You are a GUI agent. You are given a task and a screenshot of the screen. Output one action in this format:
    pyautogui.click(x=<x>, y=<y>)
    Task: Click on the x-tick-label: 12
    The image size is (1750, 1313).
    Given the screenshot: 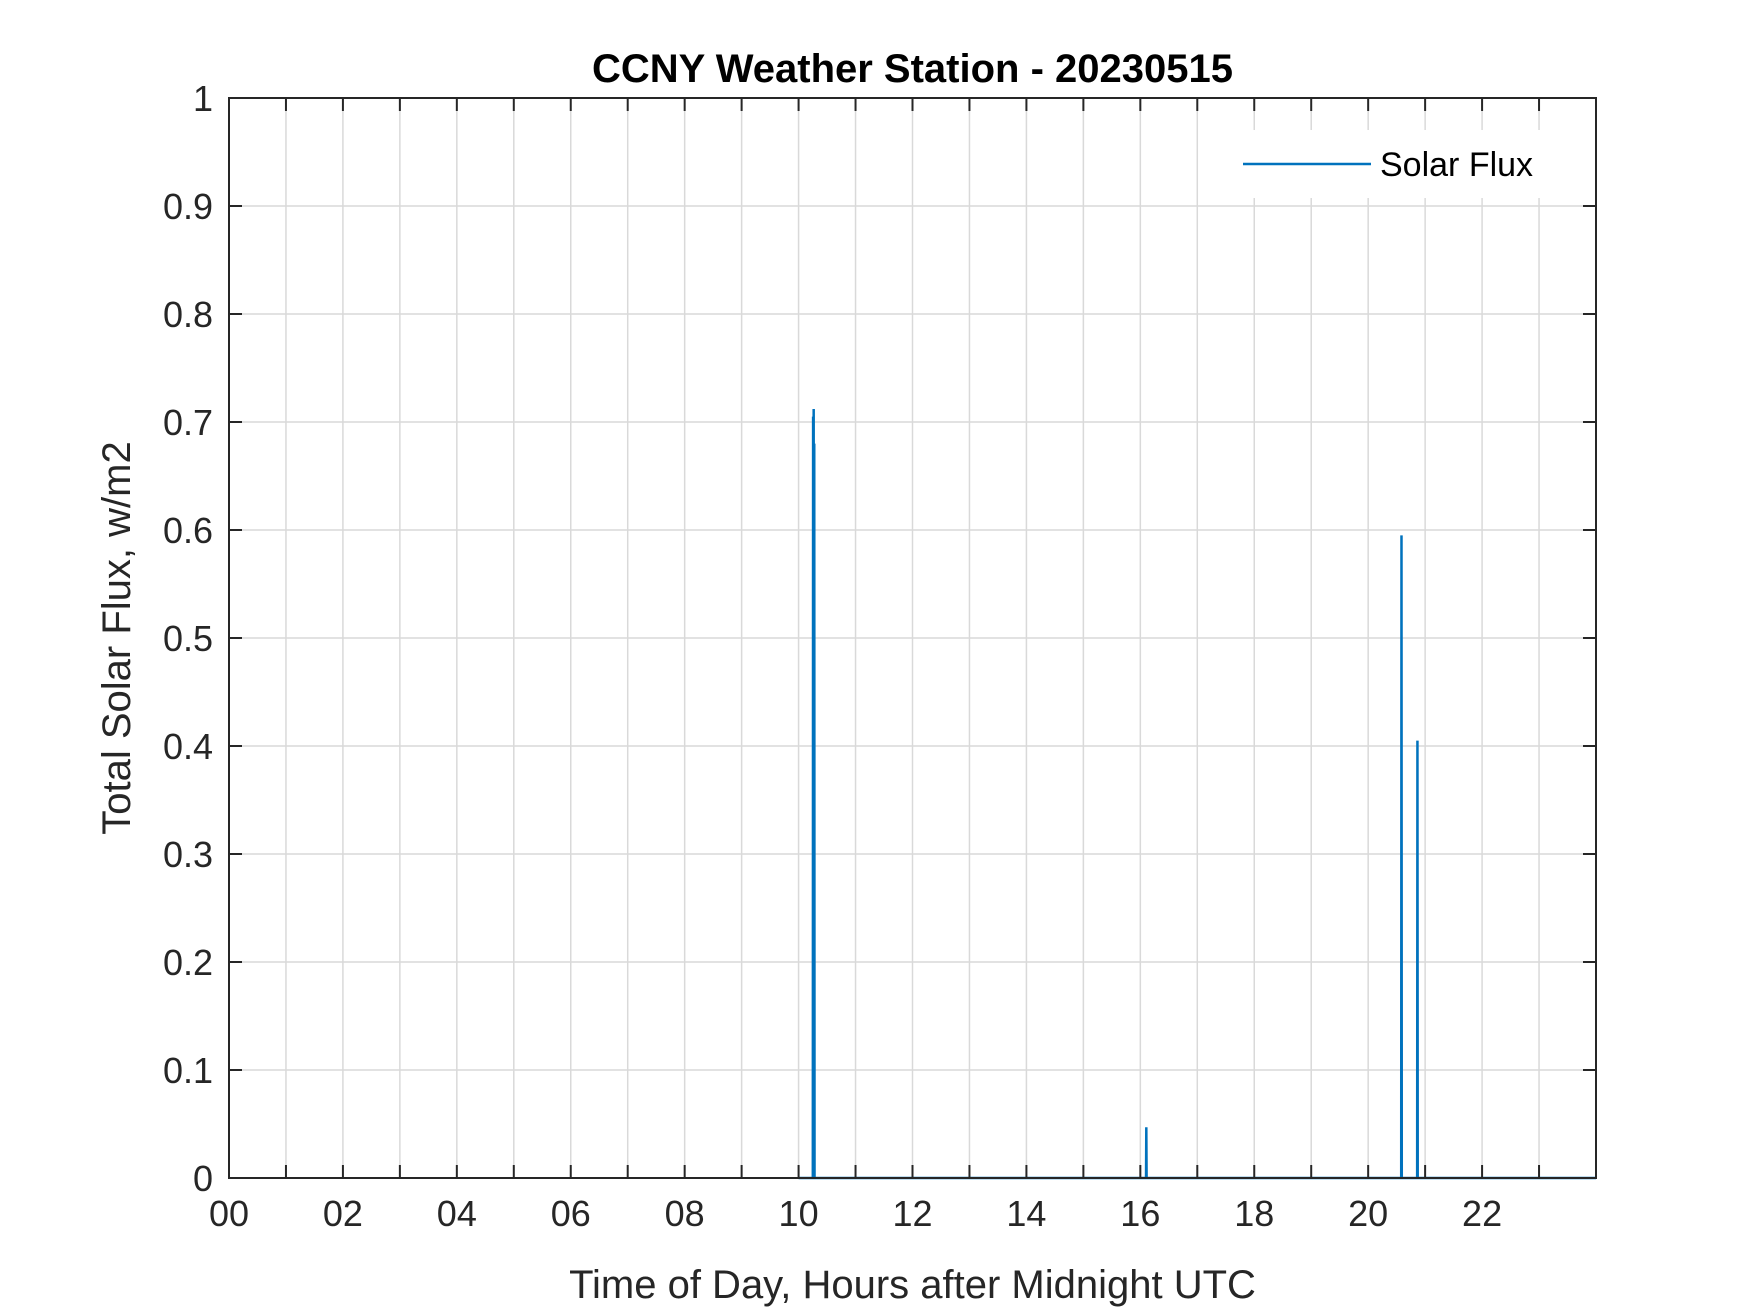 What is the action you would take?
    pyautogui.click(x=912, y=1213)
    